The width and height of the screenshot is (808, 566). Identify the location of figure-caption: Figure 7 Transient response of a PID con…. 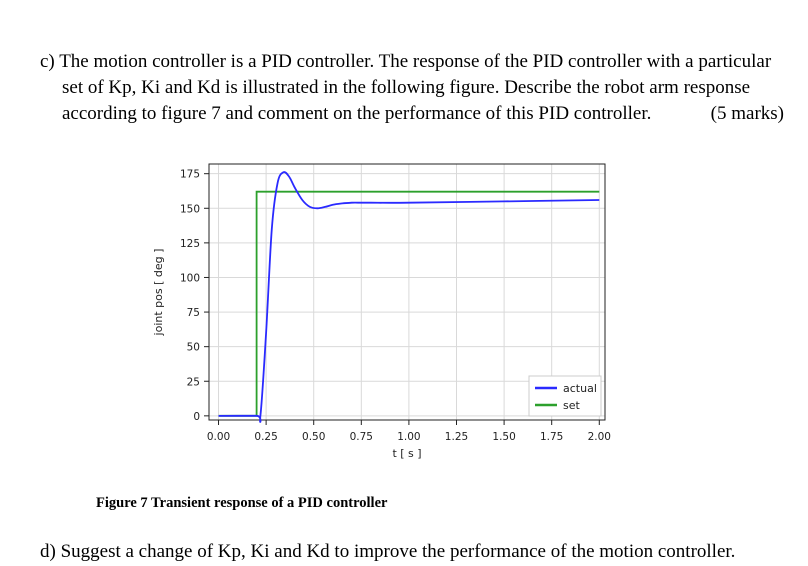
(242, 503).